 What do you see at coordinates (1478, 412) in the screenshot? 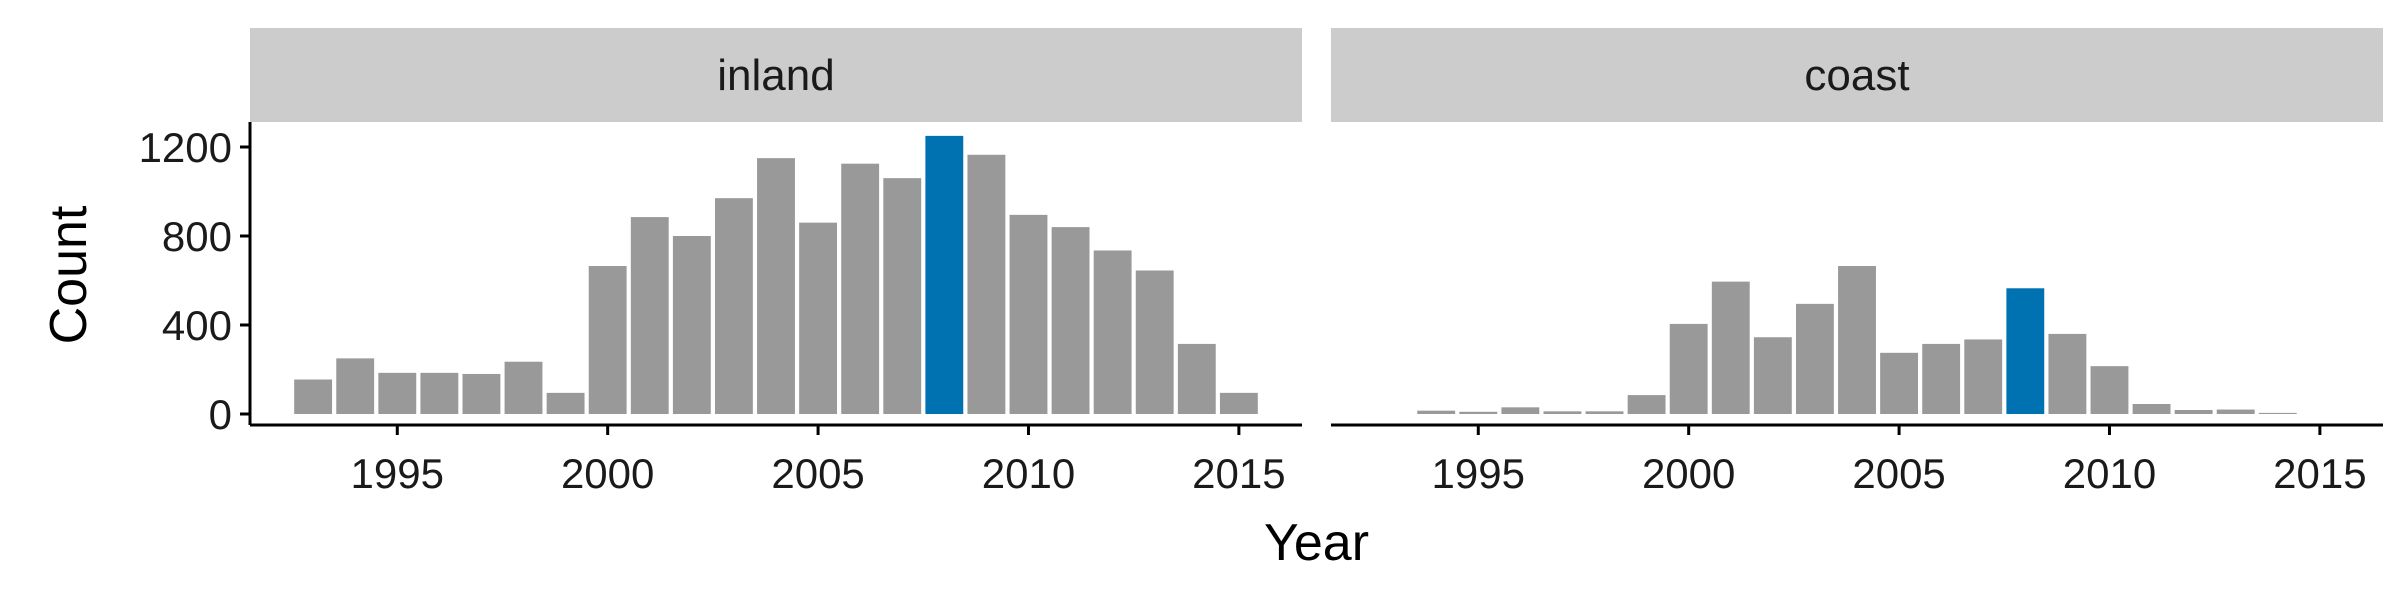
I see `bar-coast-1995` at bounding box center [1478, 412].